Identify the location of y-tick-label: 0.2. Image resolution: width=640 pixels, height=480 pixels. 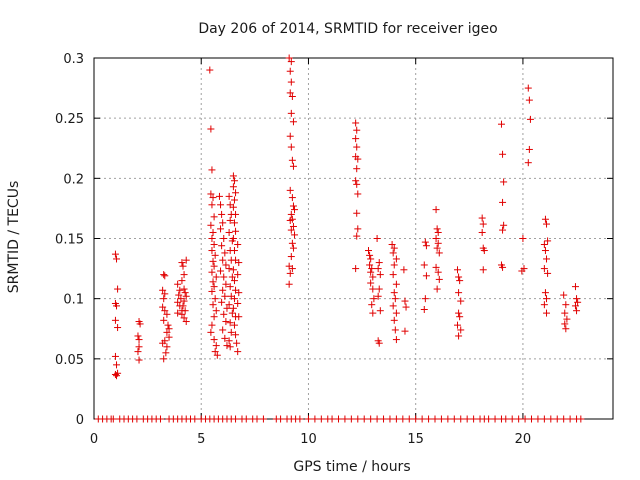
(73, 179).